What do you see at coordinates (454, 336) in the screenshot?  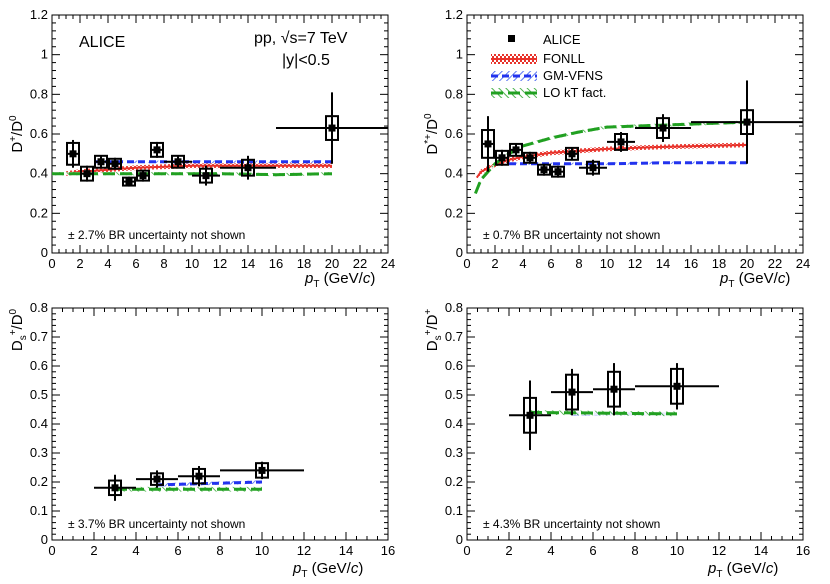 I see `y-tick-label: 0.7` at bounding box center [454, 336].